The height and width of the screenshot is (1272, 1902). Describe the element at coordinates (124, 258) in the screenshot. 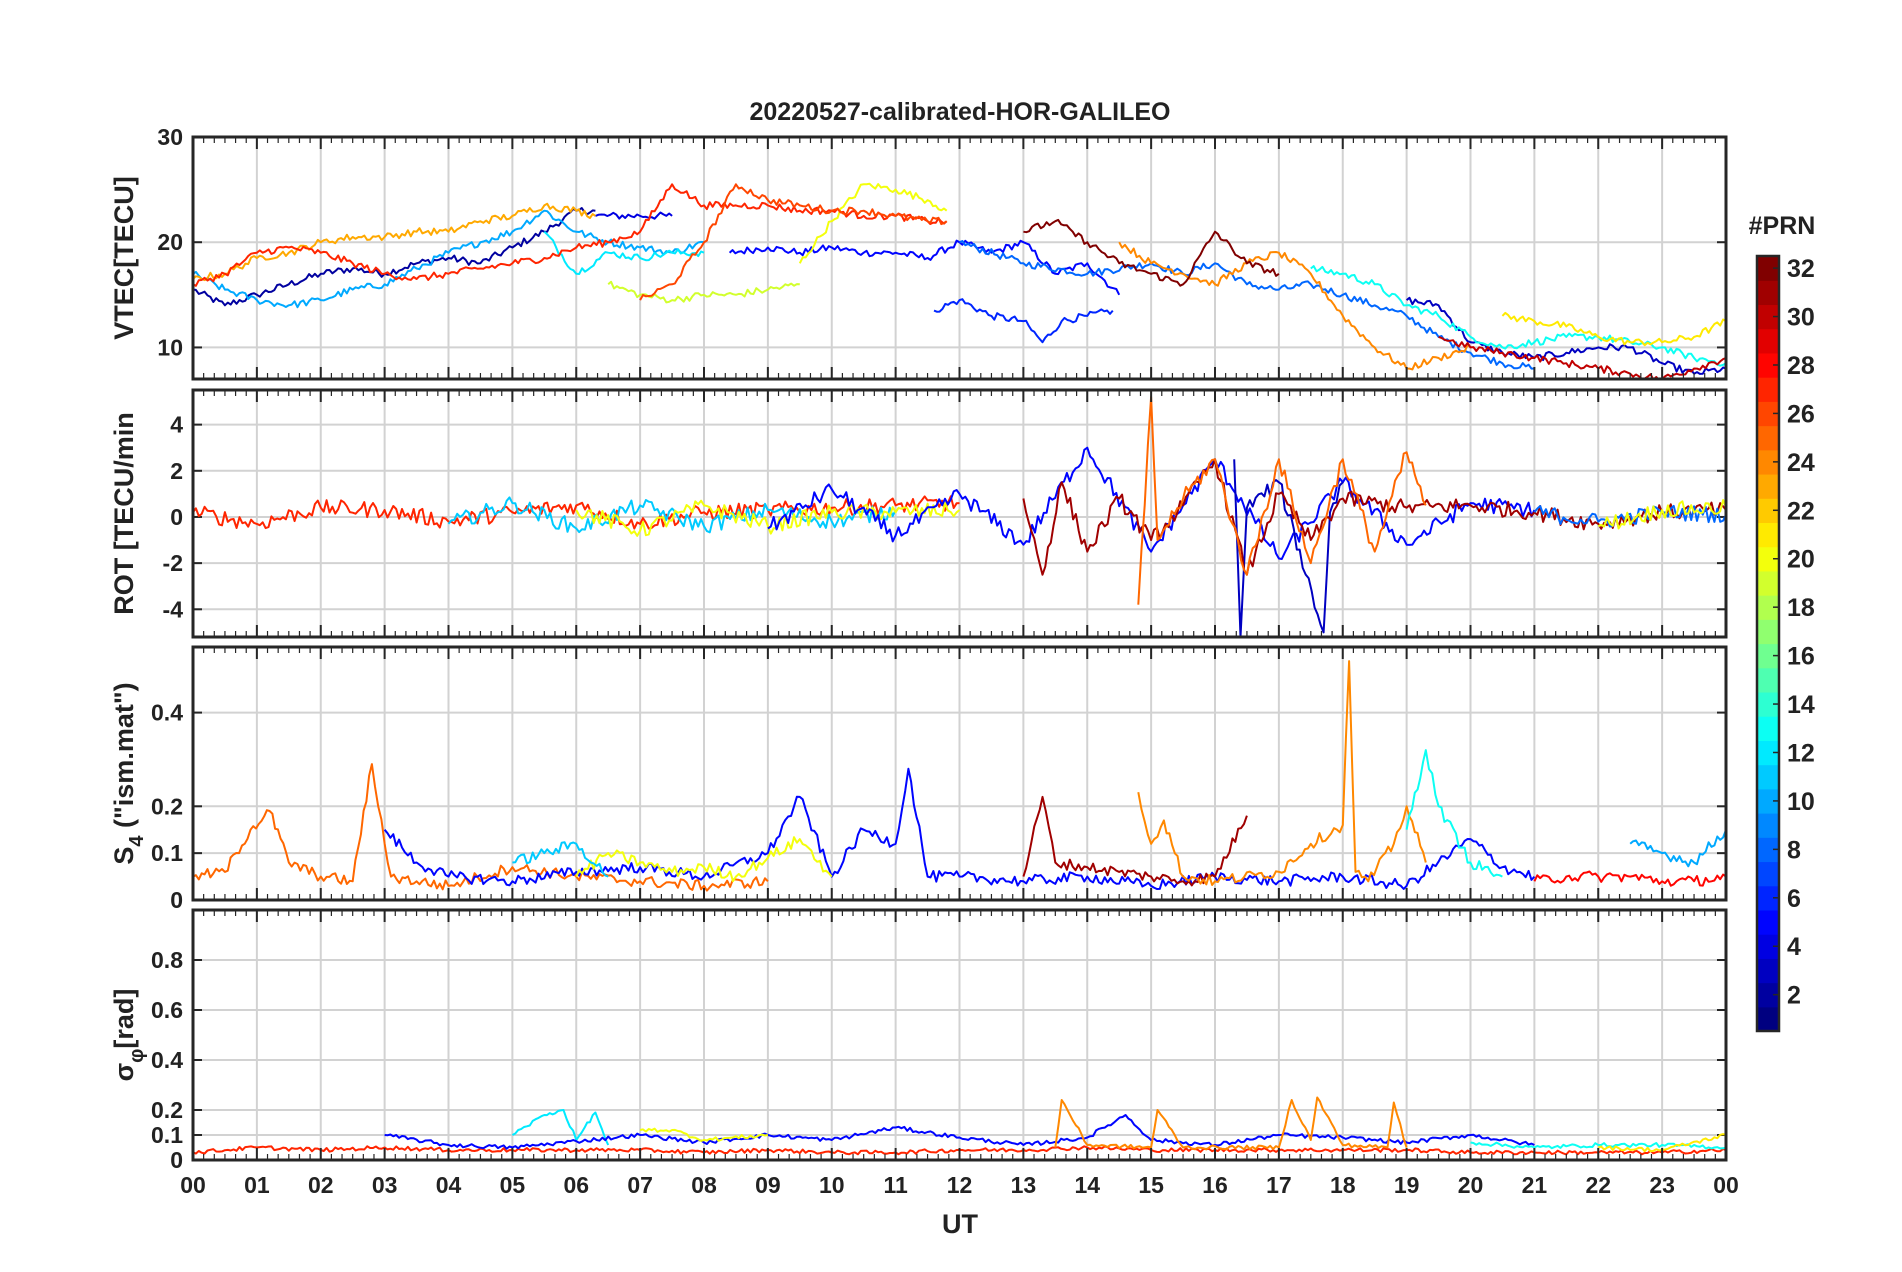

I see `y-axis-label-vtec: VTEC[TECU]` at that location.